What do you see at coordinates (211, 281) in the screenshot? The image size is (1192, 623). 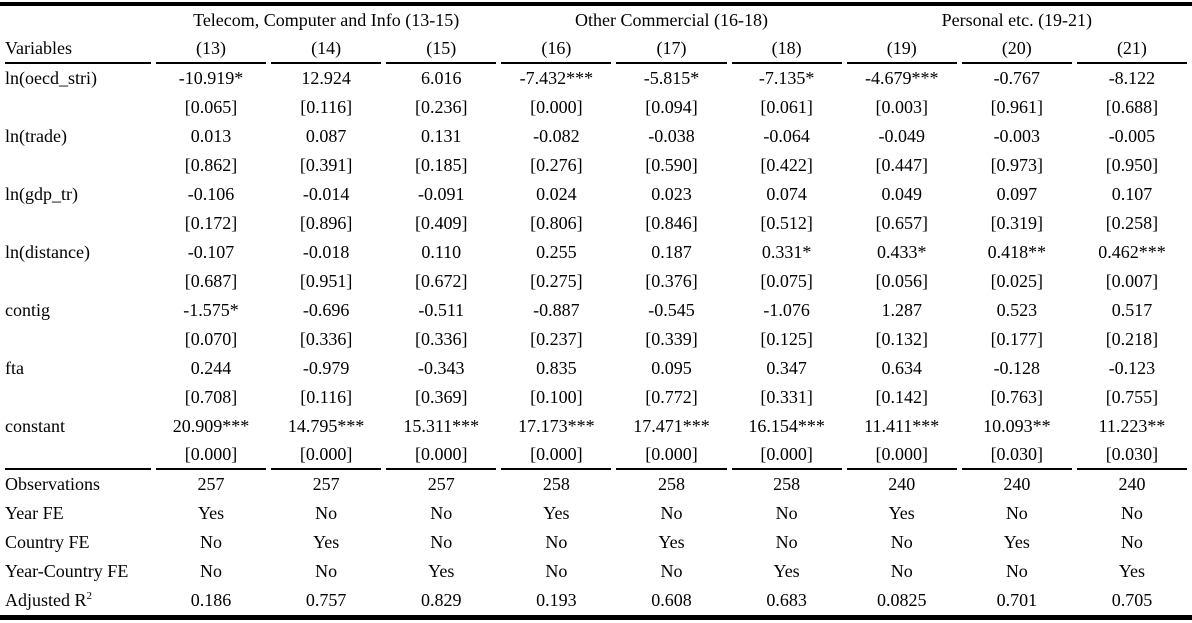 I see `pvalue: [0.687]` at bounding box center [211, 281].